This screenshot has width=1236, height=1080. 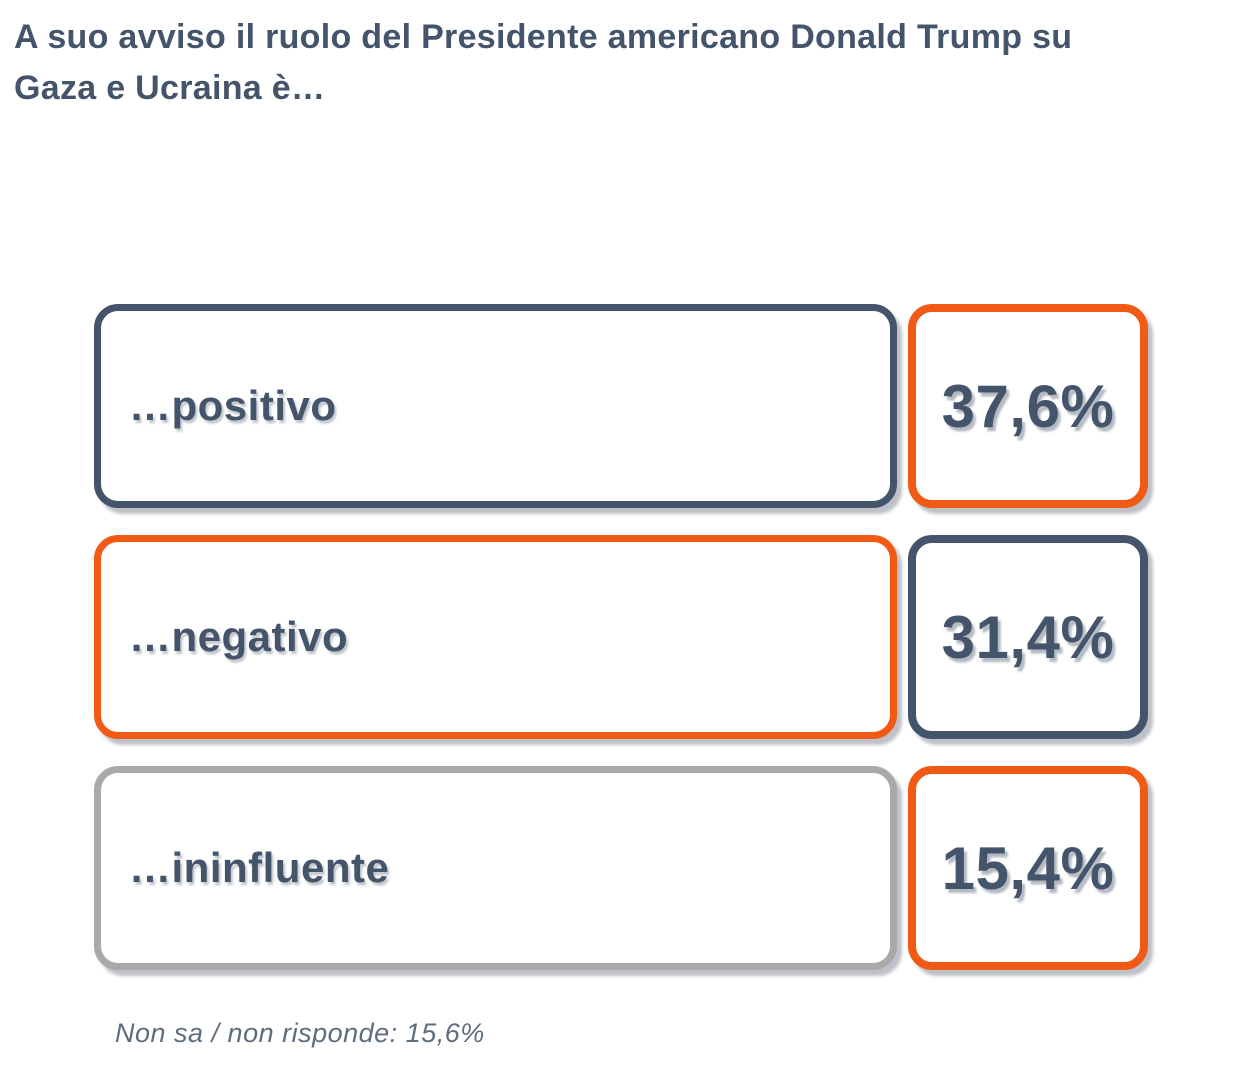 What do you see at coordinates (259, 867) in the screenshot?
I see `answer-label: …ininfluente` at bounding box center [259, 867].